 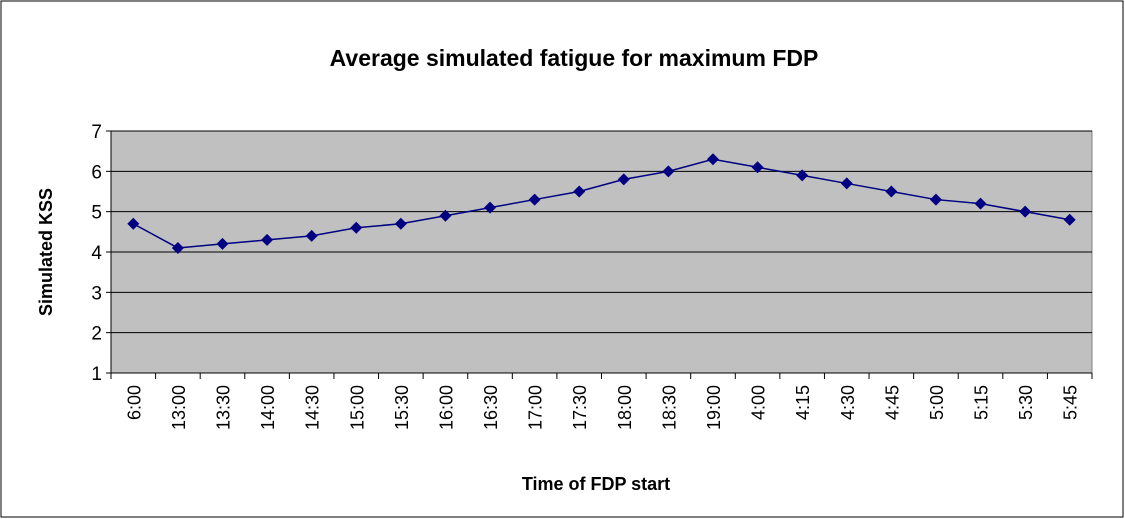 What do you see at coordinates (601, 203) in the screenshot?
I see `data-line` at bounding box center [601, 203].